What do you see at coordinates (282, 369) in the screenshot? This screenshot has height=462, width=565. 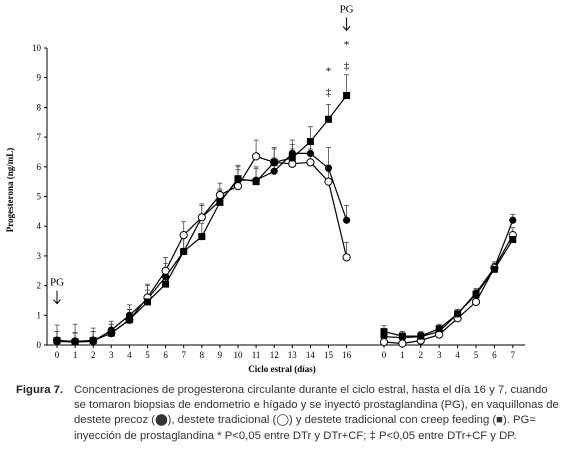 I see `x-axis-title: Ciclo estral (días)` at bounding box center [282, 369].